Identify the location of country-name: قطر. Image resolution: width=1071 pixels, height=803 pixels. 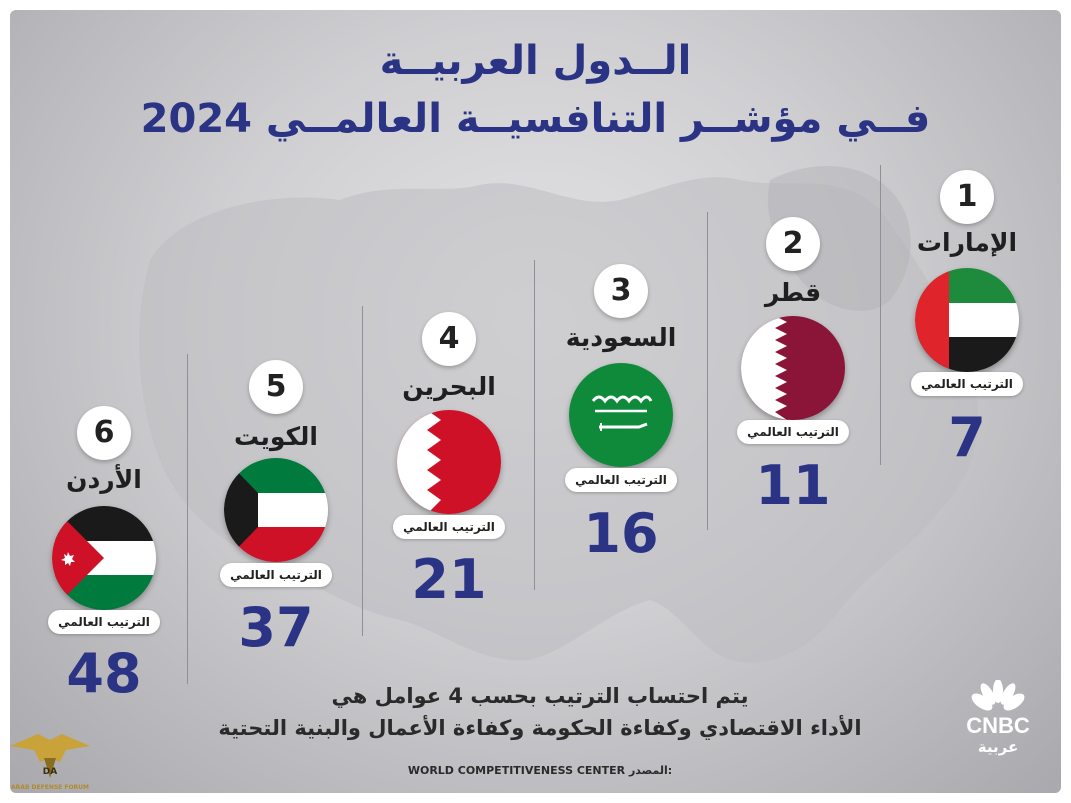
(793, 292).